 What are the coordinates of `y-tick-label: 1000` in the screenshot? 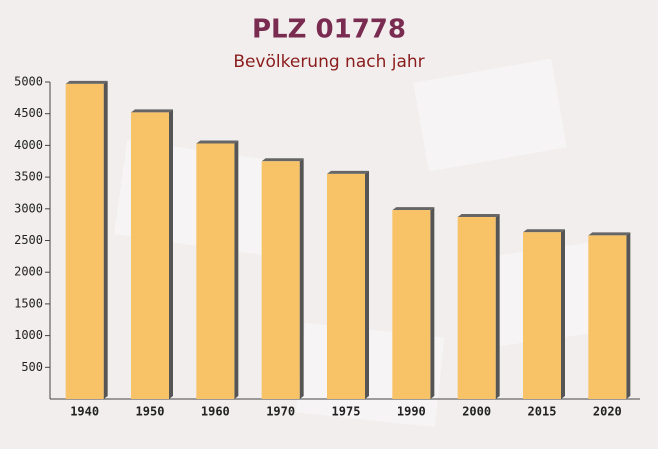 It's located at (28, 335).